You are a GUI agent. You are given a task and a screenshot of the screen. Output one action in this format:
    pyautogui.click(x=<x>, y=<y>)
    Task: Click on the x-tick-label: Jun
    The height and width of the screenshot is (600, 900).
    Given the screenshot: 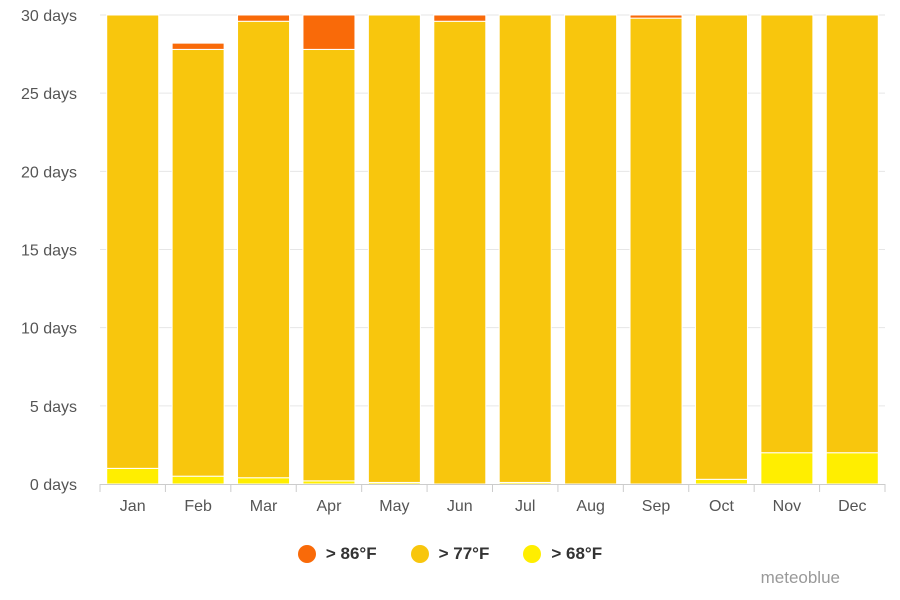 What is the action you would take?
    pyautogui.click(x=460, y=506)
    